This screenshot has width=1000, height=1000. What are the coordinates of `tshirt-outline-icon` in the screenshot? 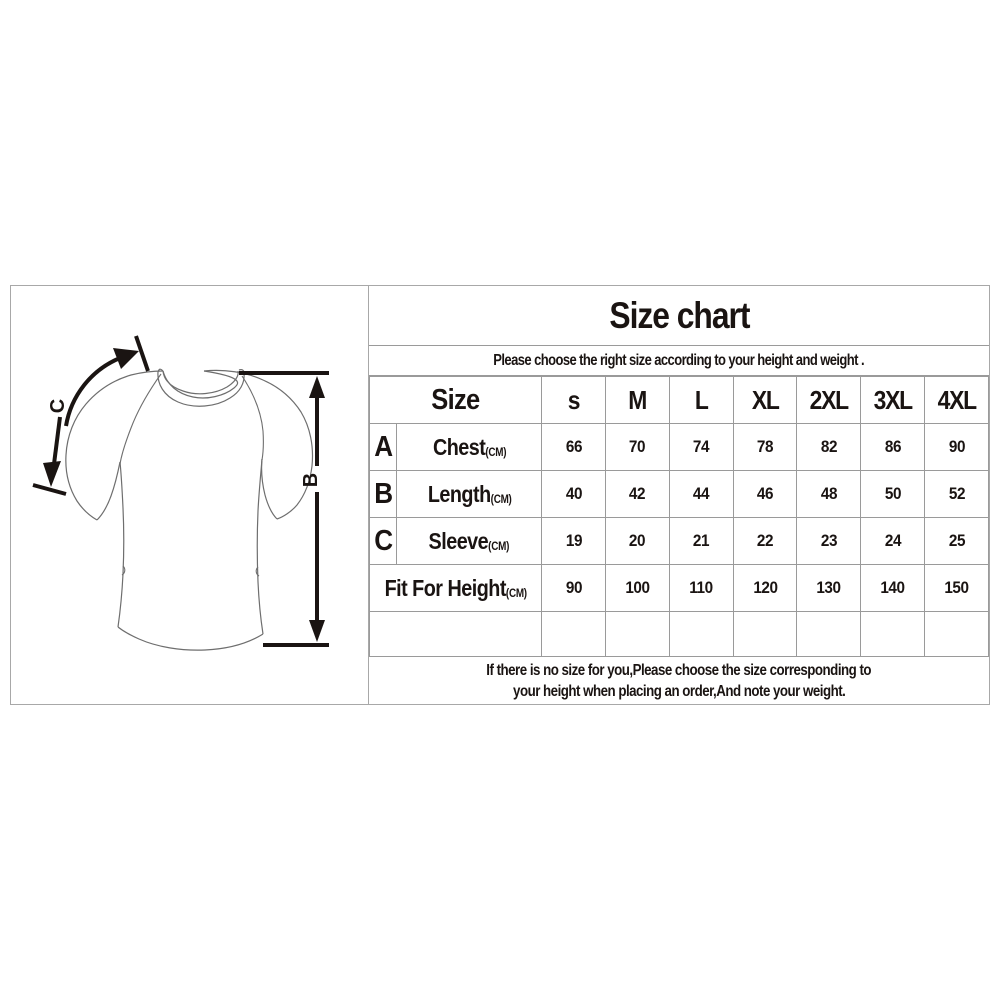 It's located at (189, 510).